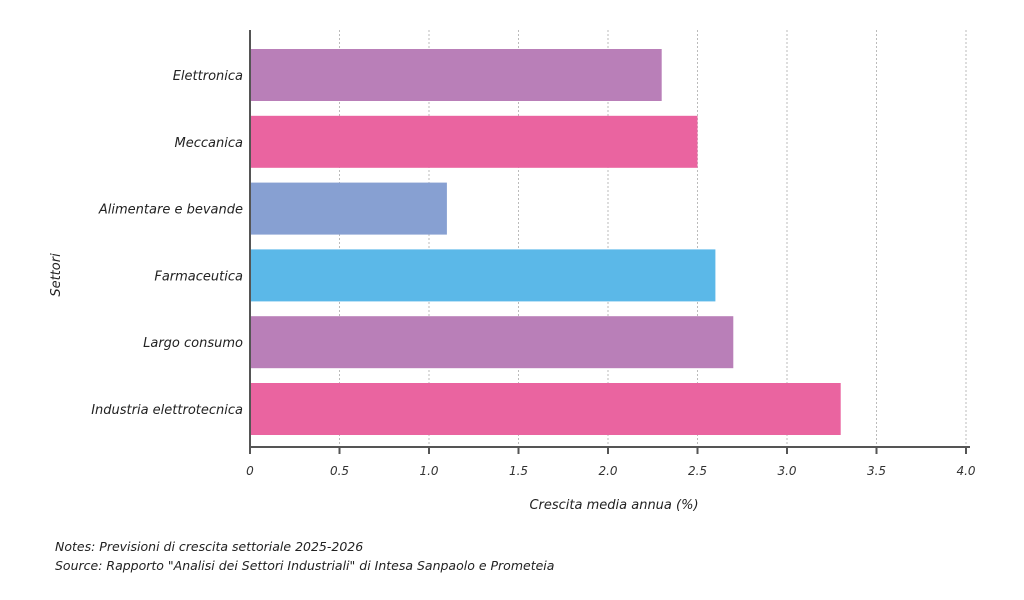  What do you see at coordinates (208, 76) in the screenshot?
I see `y-tick-label: Elettronica` at bounding box center [208, 76].